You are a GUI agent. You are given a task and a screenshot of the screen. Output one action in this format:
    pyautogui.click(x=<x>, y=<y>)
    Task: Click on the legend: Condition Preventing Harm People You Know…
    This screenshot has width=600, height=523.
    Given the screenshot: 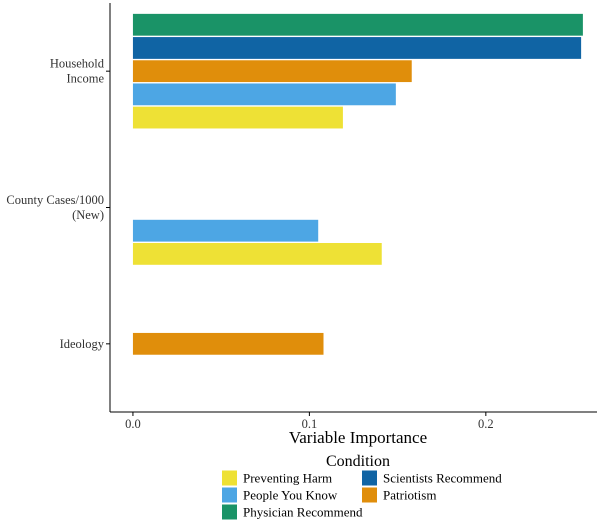 What is the action you would take?
    pyautogui.click(x=362, y=486)
    